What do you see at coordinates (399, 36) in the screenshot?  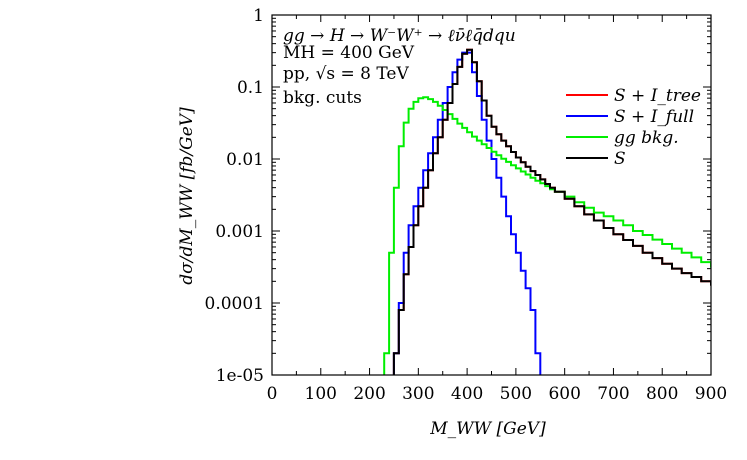 I see `annotation-process: gg → H → W⁻W⁺ → ℓν̄ℓq̄dqu` at bounding box center [399, 36].